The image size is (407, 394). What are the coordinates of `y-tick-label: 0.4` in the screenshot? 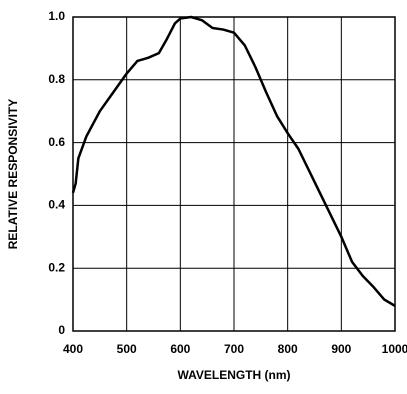 It's located at (56, 205).